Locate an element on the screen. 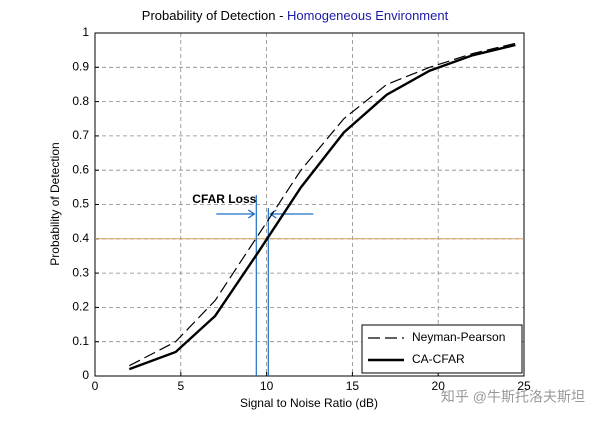 The image size is (600, 422). x-tick-label: 20 is located at coordinates (439, 386).